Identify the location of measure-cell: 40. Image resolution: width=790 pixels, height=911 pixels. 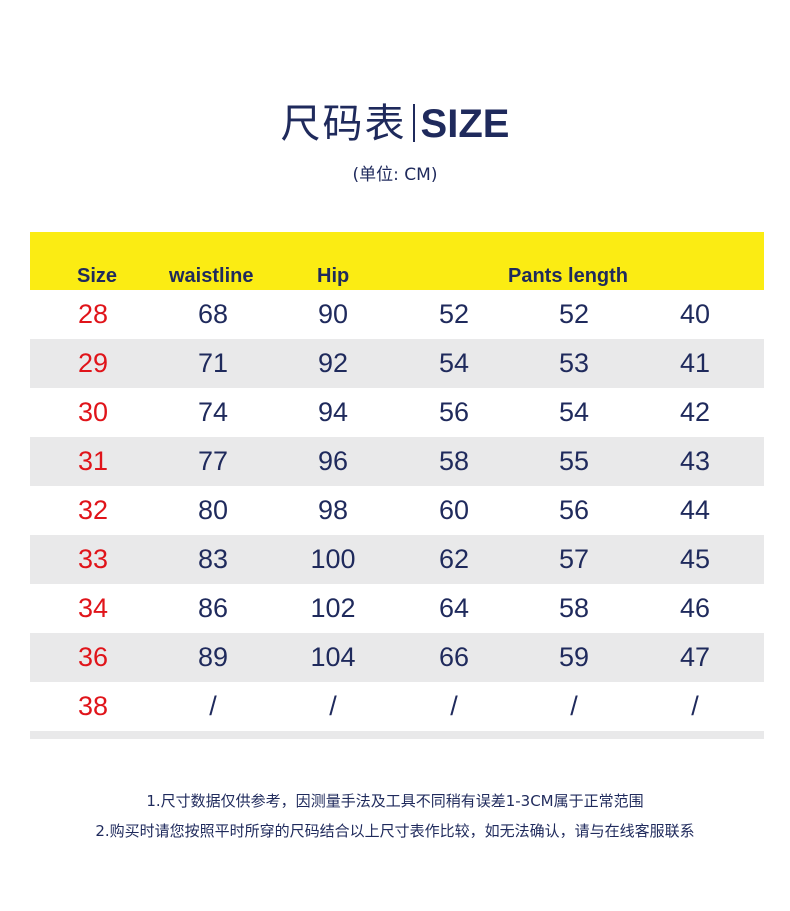
(695, 314).